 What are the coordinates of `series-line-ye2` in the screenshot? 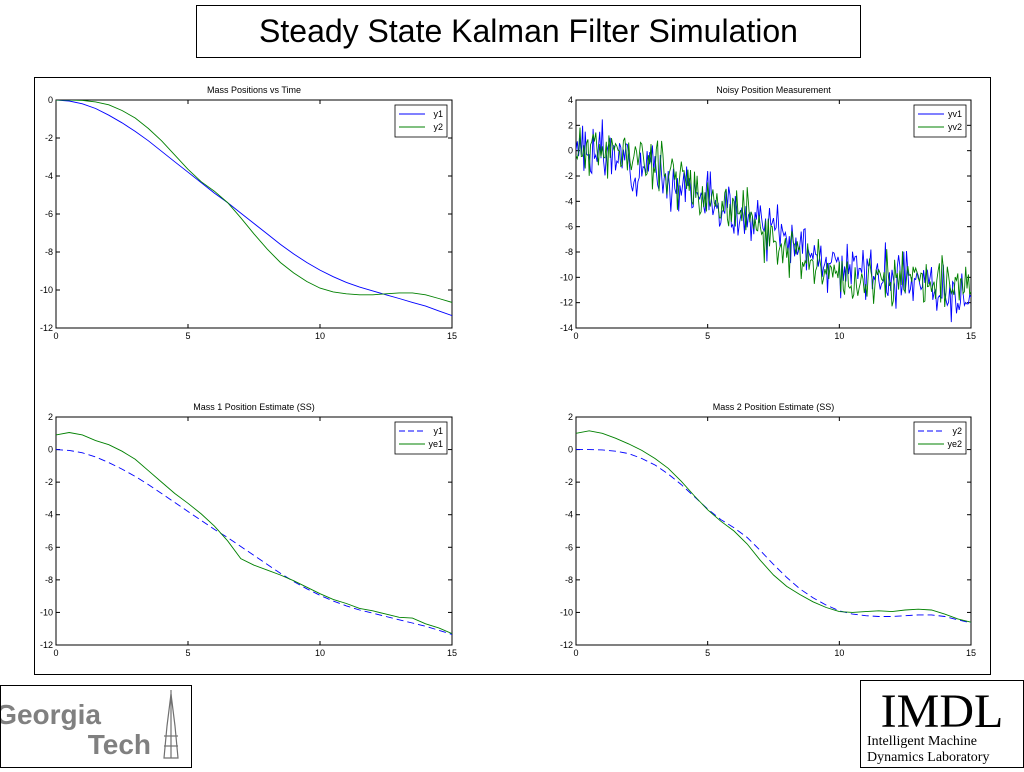 It's located at (773, 526).